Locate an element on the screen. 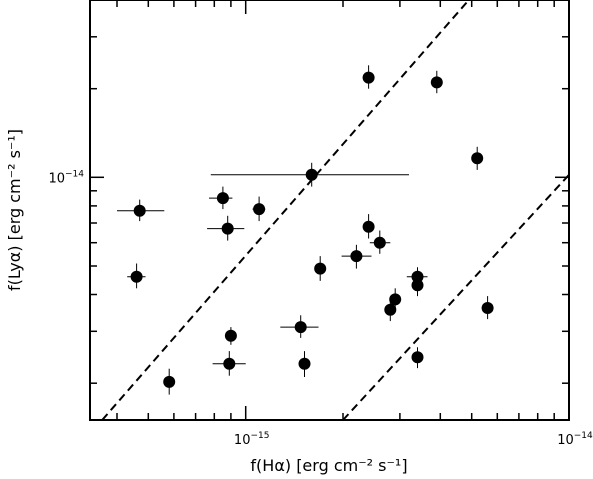  y-axis-title: f(Lyα) [erg cm⁻² s⁻¹] is located at coordinates (14, 210).